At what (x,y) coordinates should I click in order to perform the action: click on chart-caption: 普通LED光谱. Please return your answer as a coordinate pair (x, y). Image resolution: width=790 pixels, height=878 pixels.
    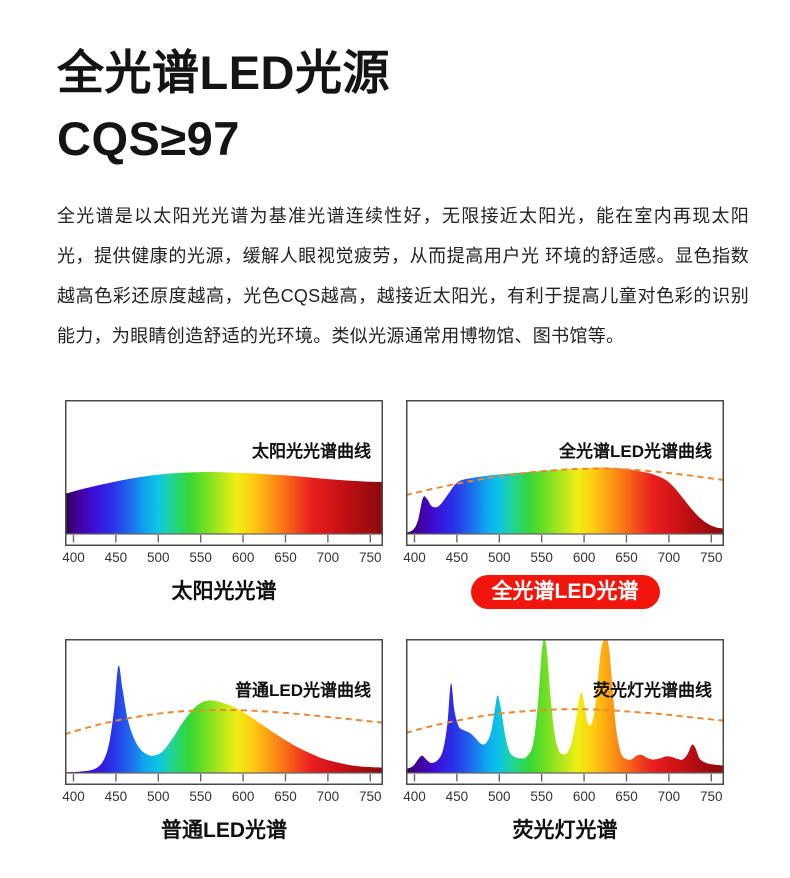
    Looking at the image, I should click on (224, 830).